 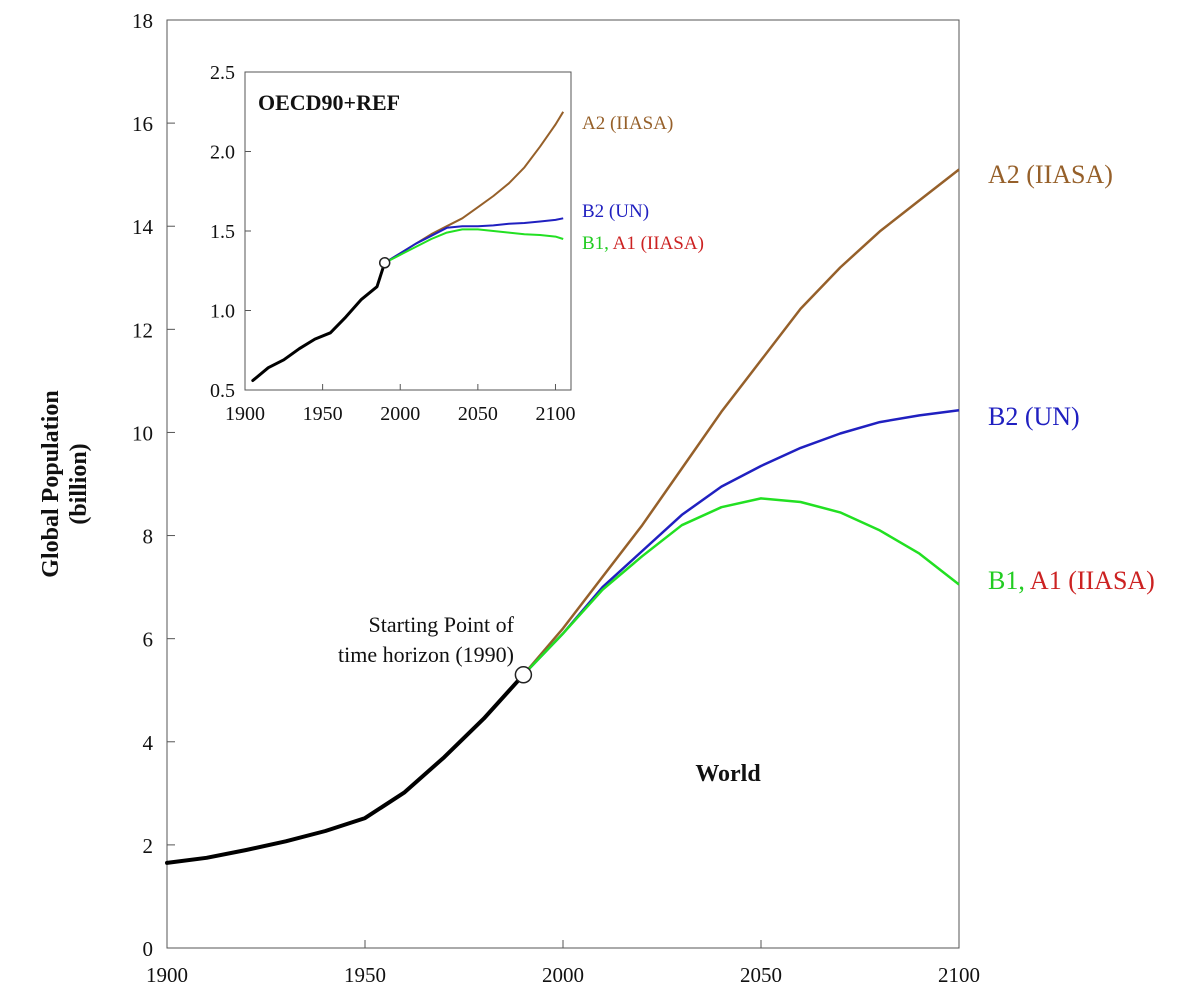 I want to click on main-series-labels: A2 (IIASA) B2 (UN) B1, A1 (IIASA), so click(x=1071, y=377).